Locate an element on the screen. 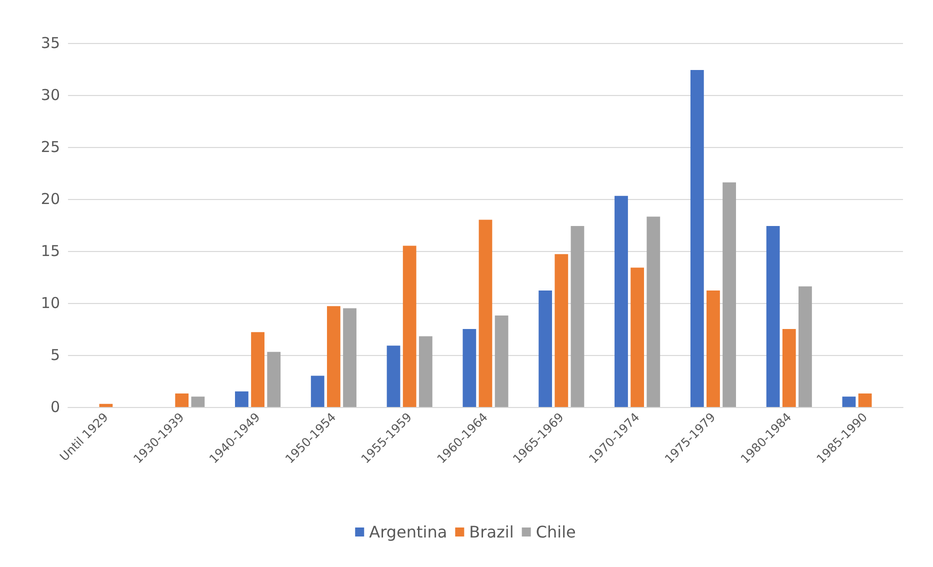 The height and width of the screenshot is (567, 933). y-tick-label: 20 is located at coordinates (50, 199).